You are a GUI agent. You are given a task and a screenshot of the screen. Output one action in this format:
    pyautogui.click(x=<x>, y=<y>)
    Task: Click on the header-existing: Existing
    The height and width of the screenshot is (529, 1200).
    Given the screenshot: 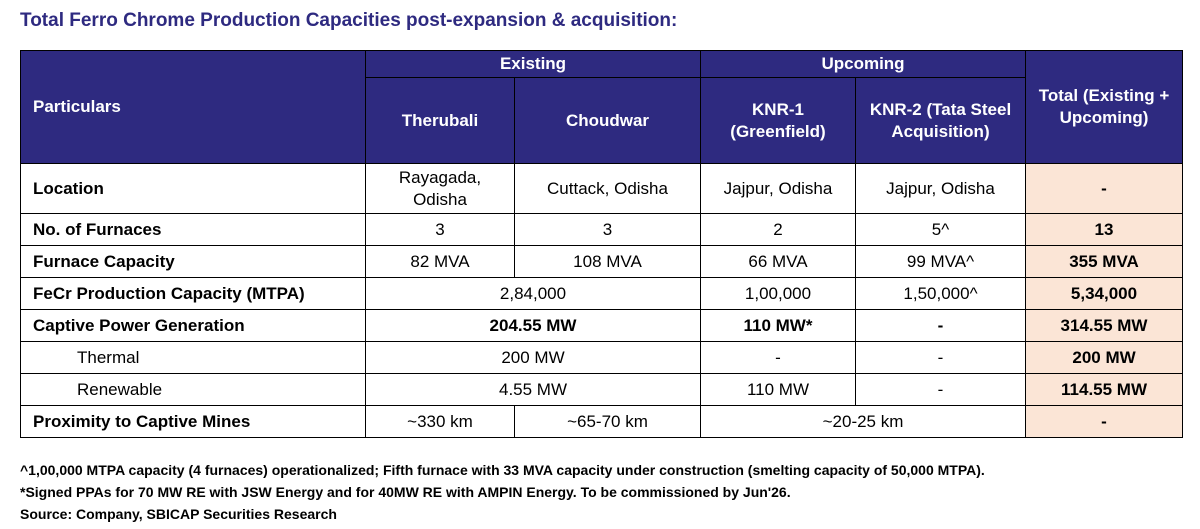 What is the action you would take?
    pyautogui.click(x=533, y=64)
    